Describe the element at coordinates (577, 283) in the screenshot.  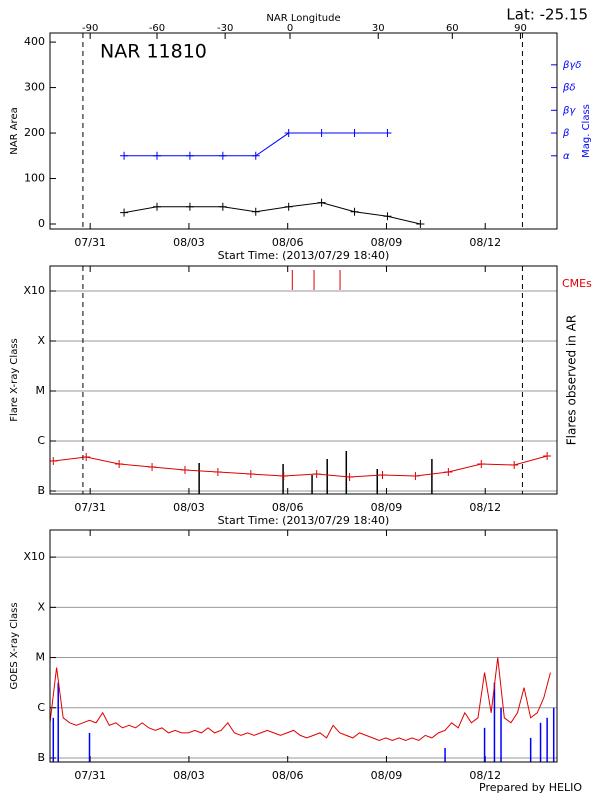
I see `event-label: CMEs` at that location.